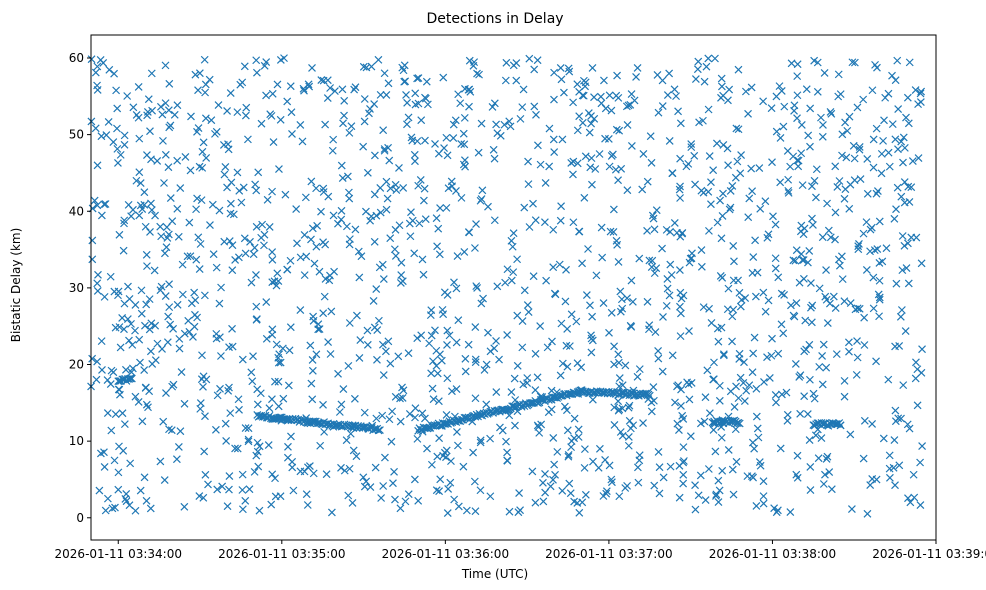 The image size is (986, 590). What do you see at coordinates (76, 58) in the screenshot?
I see `y-tick-label: 60` at bounding box center [76, 58].